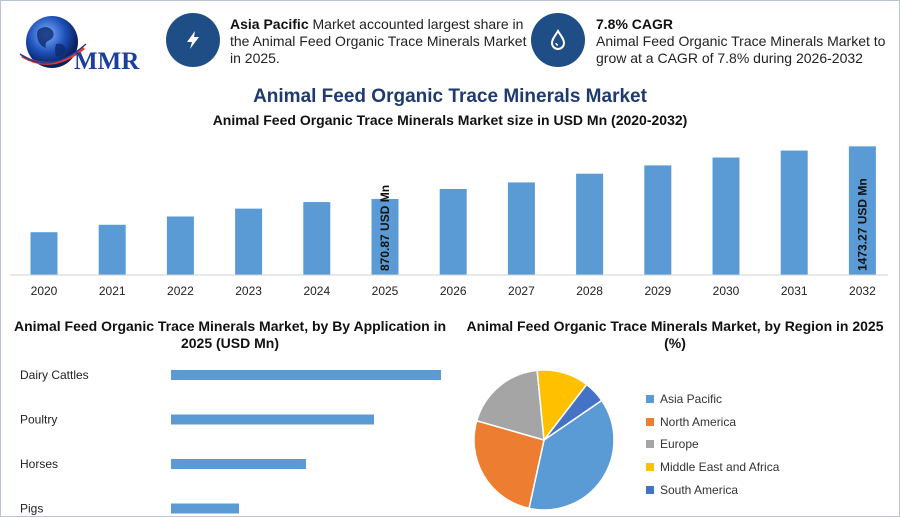 The width and height of the screenshot is (900, 517). Describe the element at coordinates (39, 464) in the screenshot. I see `y-tick-label: Horses` at that location.